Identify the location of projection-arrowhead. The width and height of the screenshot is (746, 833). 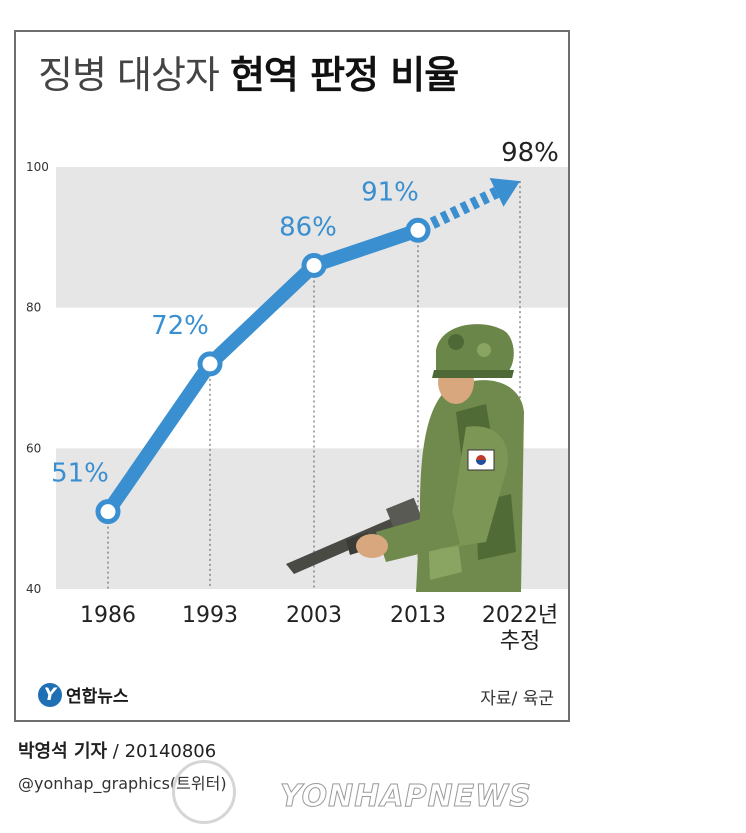
(504, 192).